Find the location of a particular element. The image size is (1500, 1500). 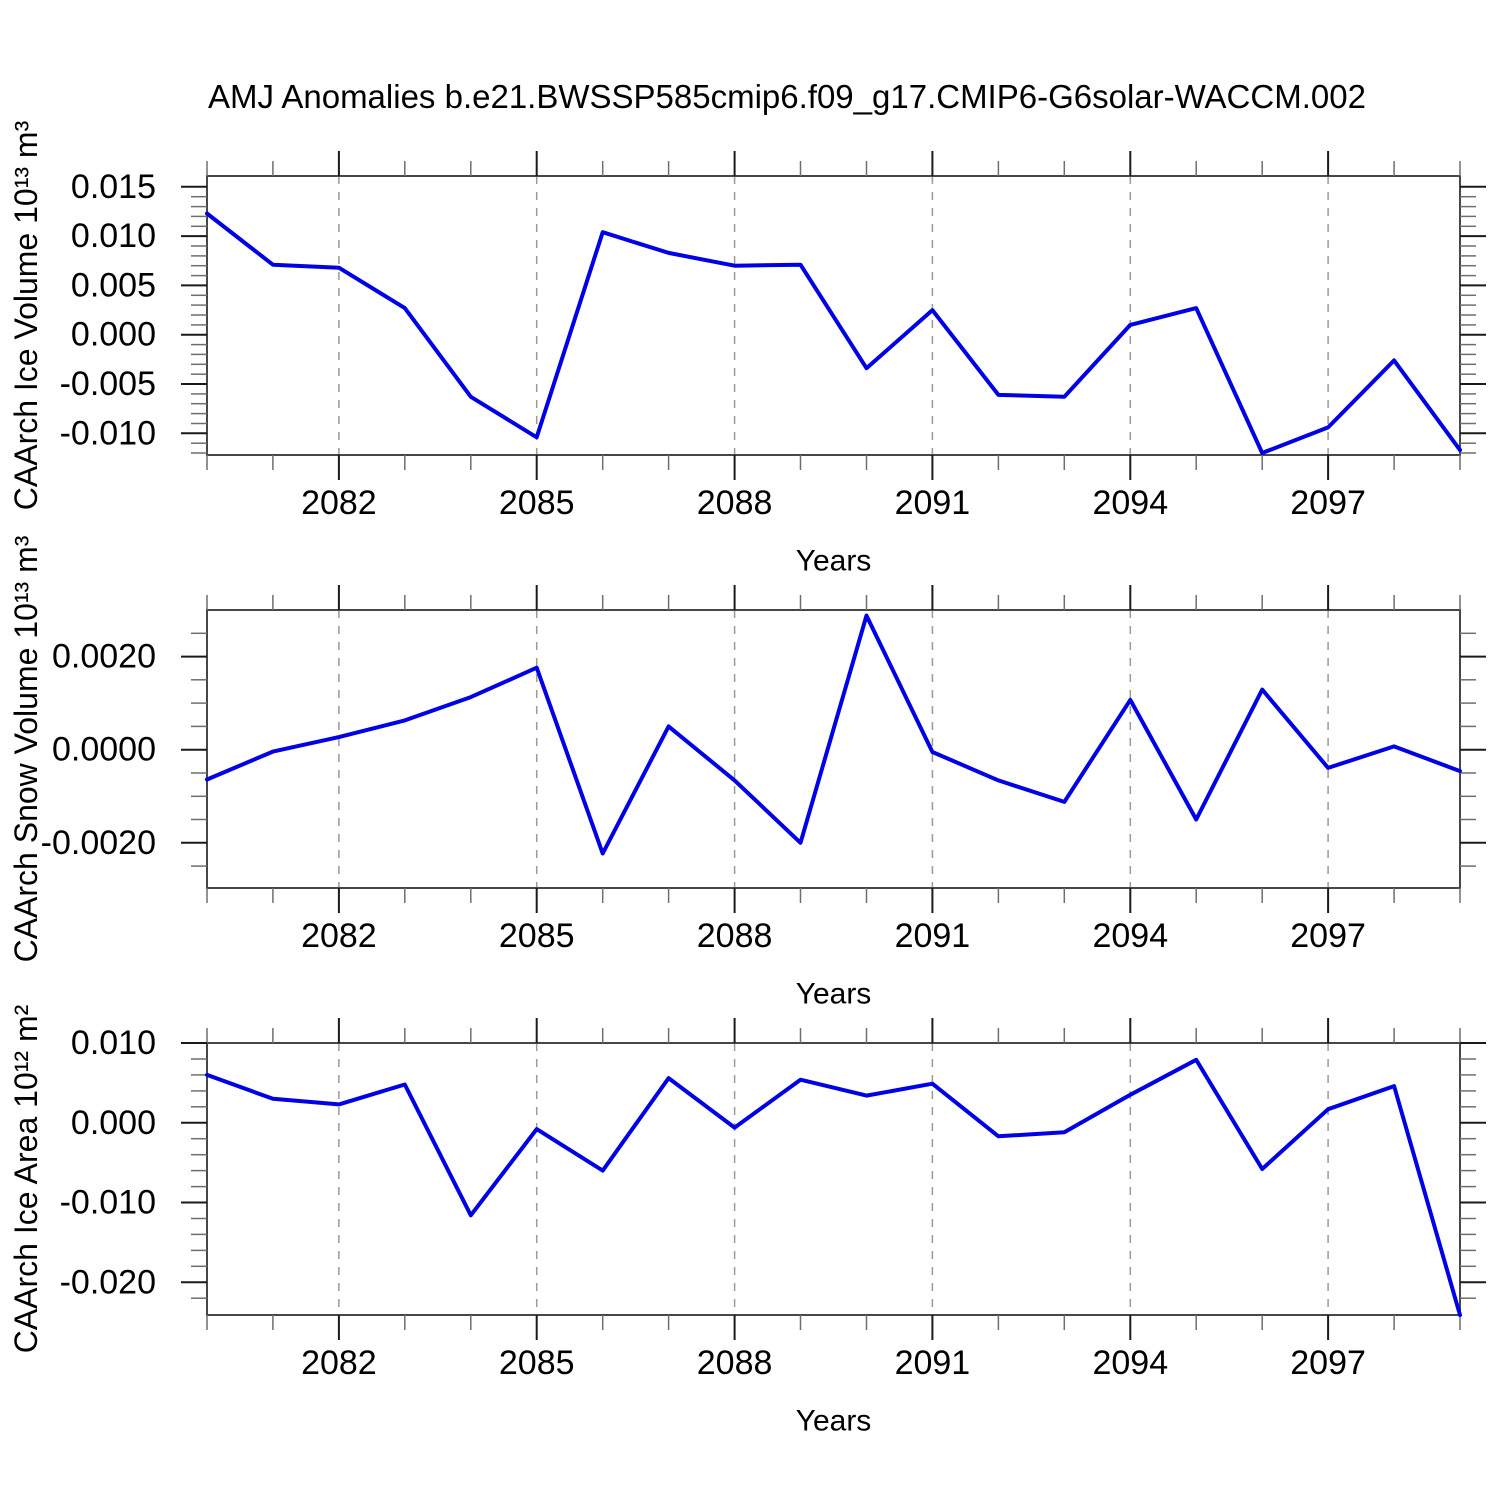

y-tick-label: 0.005 is located at coordinates (113, 285).